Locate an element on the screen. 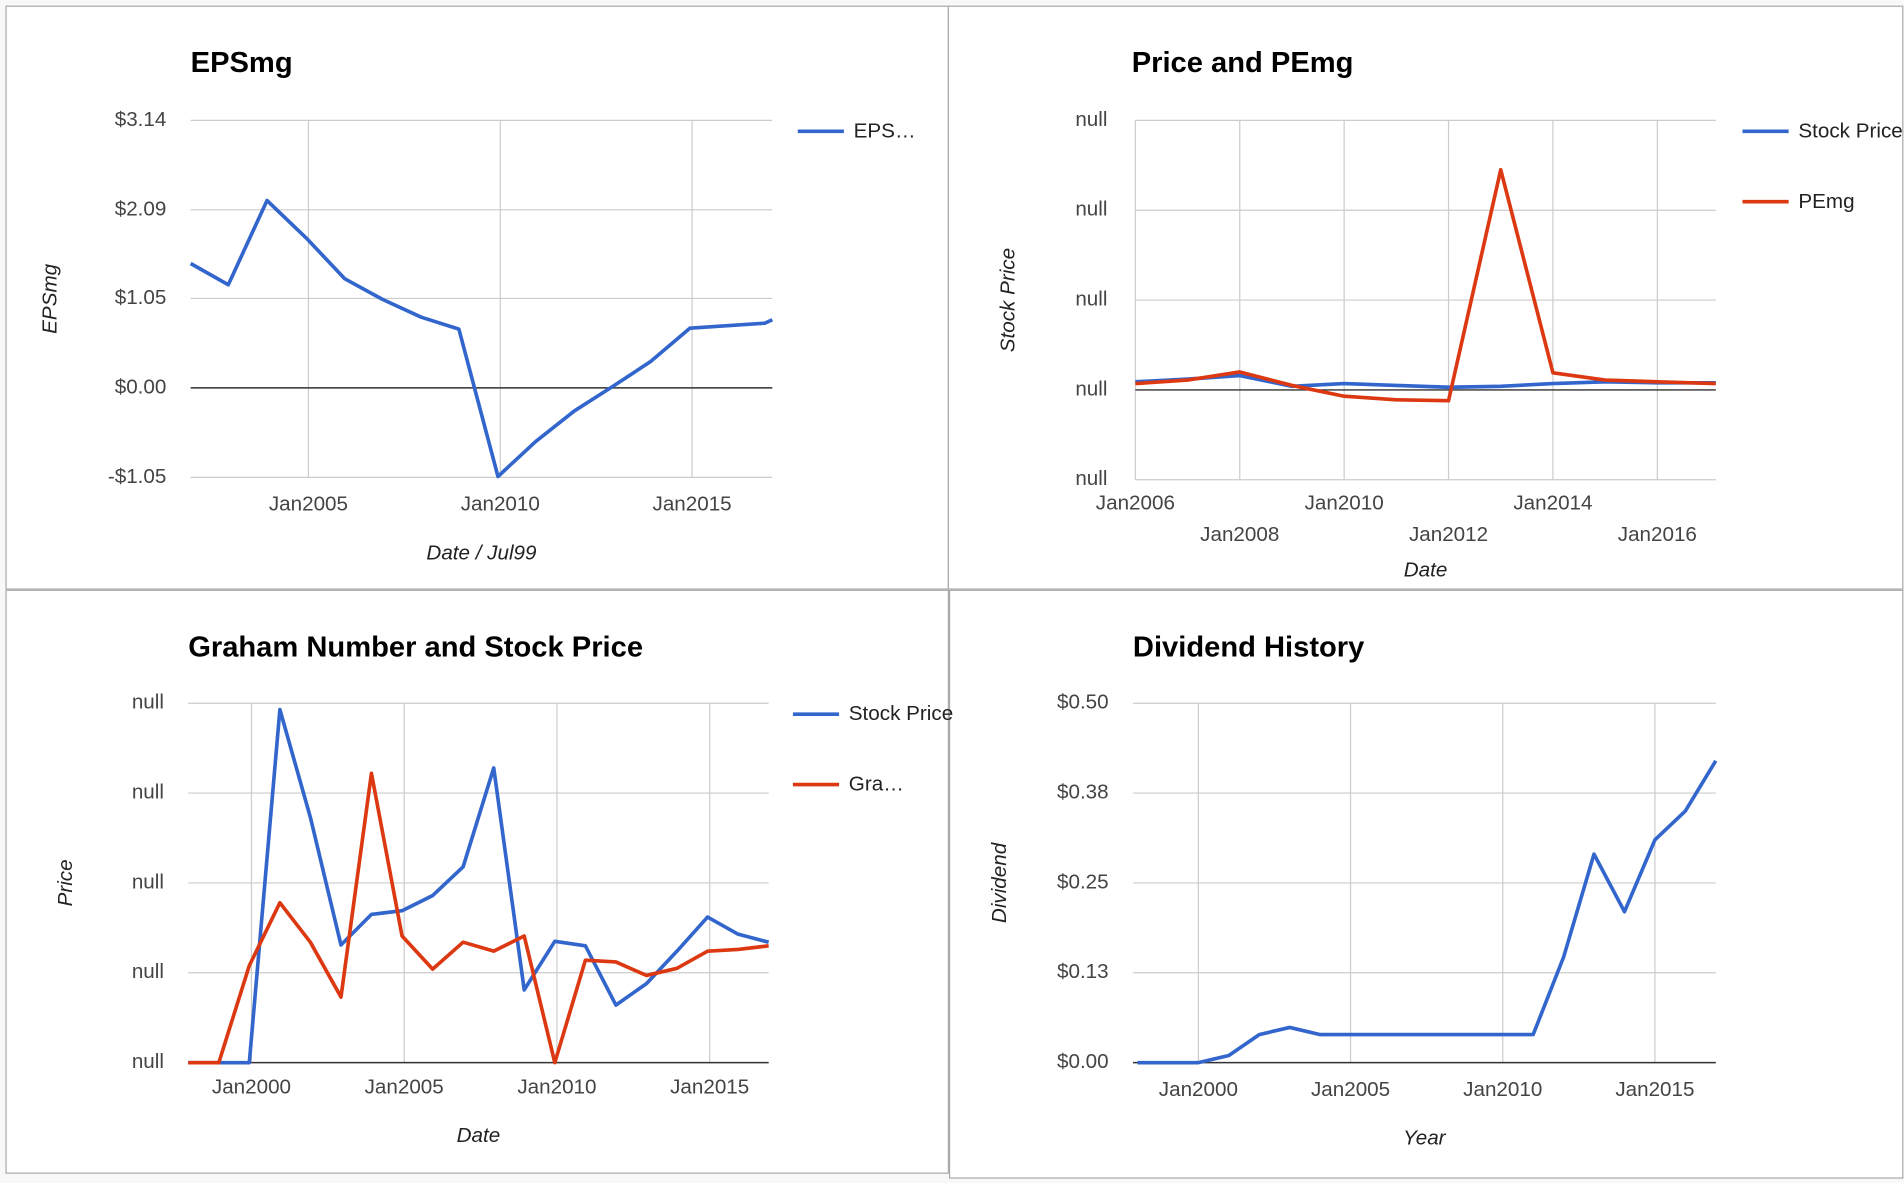 This screenshot has height=1183, width=1904. y-tick-label: $1.05 is located at coordinates (141, 297).